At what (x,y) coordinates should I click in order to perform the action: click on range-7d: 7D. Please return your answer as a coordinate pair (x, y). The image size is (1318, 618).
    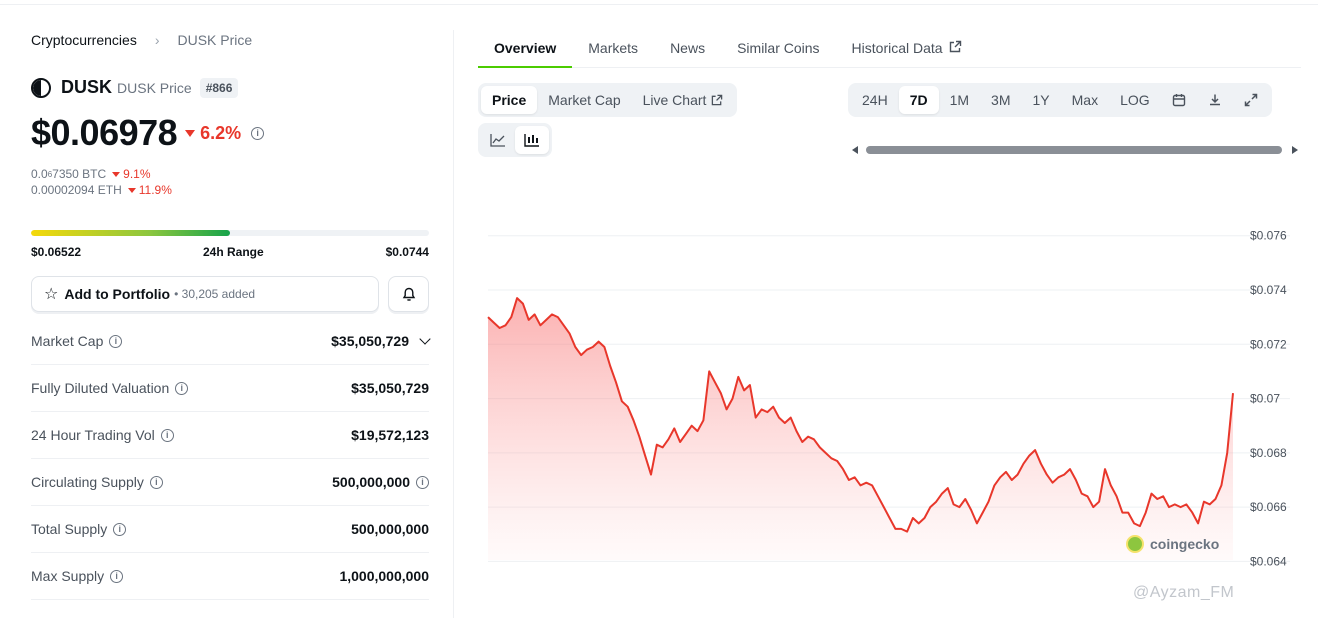
    Looking at the image, I should click on (918, 100).